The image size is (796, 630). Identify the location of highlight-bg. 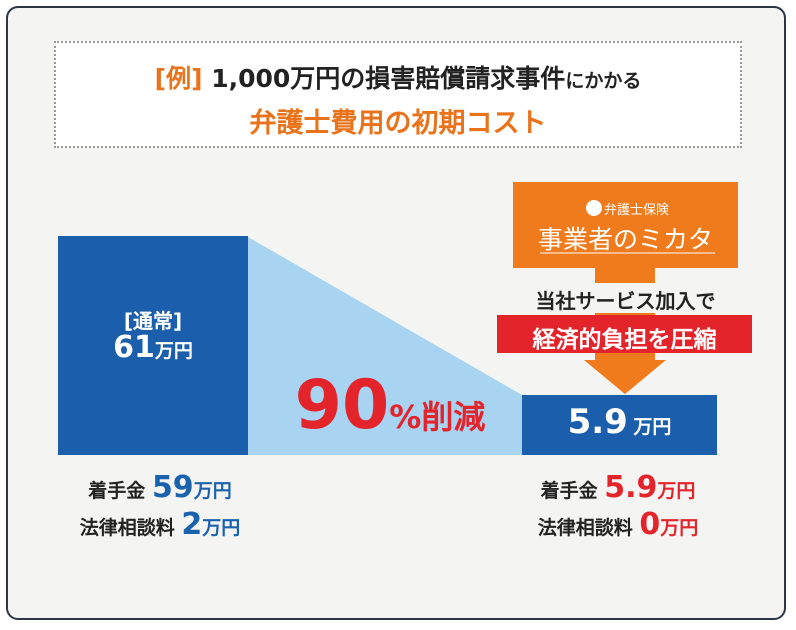
(624, 334).